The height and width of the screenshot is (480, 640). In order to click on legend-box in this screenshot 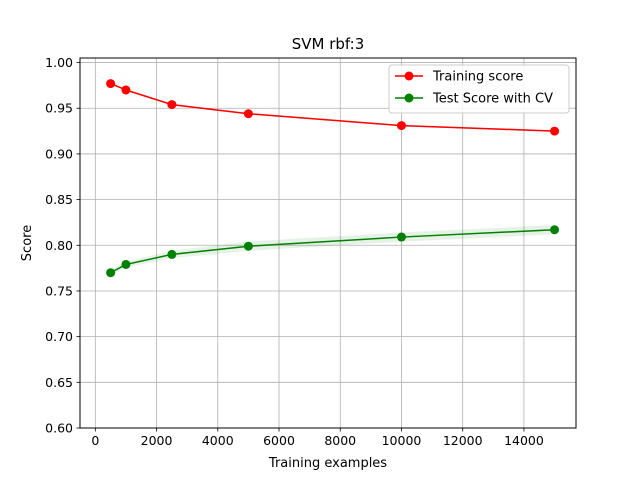, I will do `click(479, 89)`.